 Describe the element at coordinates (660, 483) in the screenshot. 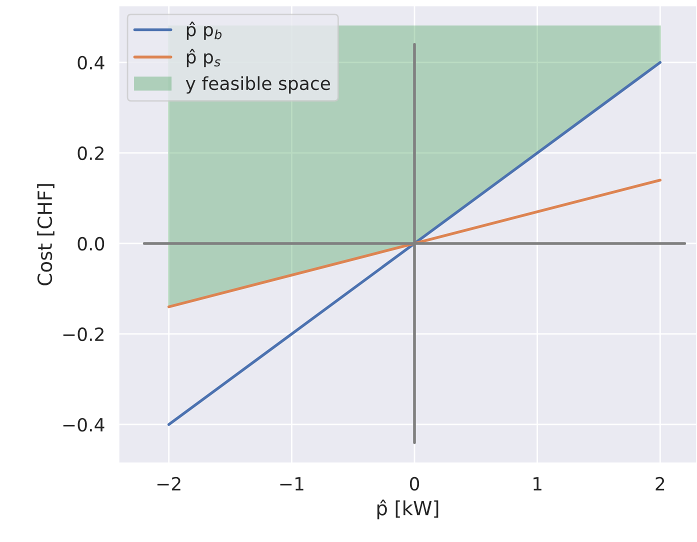

I see `x-tick-label: 2` at that location.